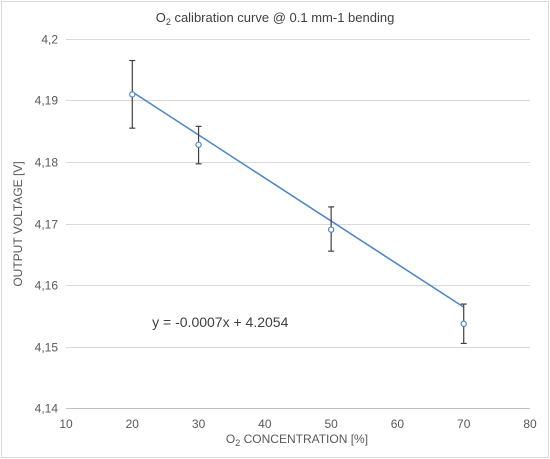 The height and width of the screenshot is (459, 550). I want to click on y-tick-label: 4,17, so click(47, 225).